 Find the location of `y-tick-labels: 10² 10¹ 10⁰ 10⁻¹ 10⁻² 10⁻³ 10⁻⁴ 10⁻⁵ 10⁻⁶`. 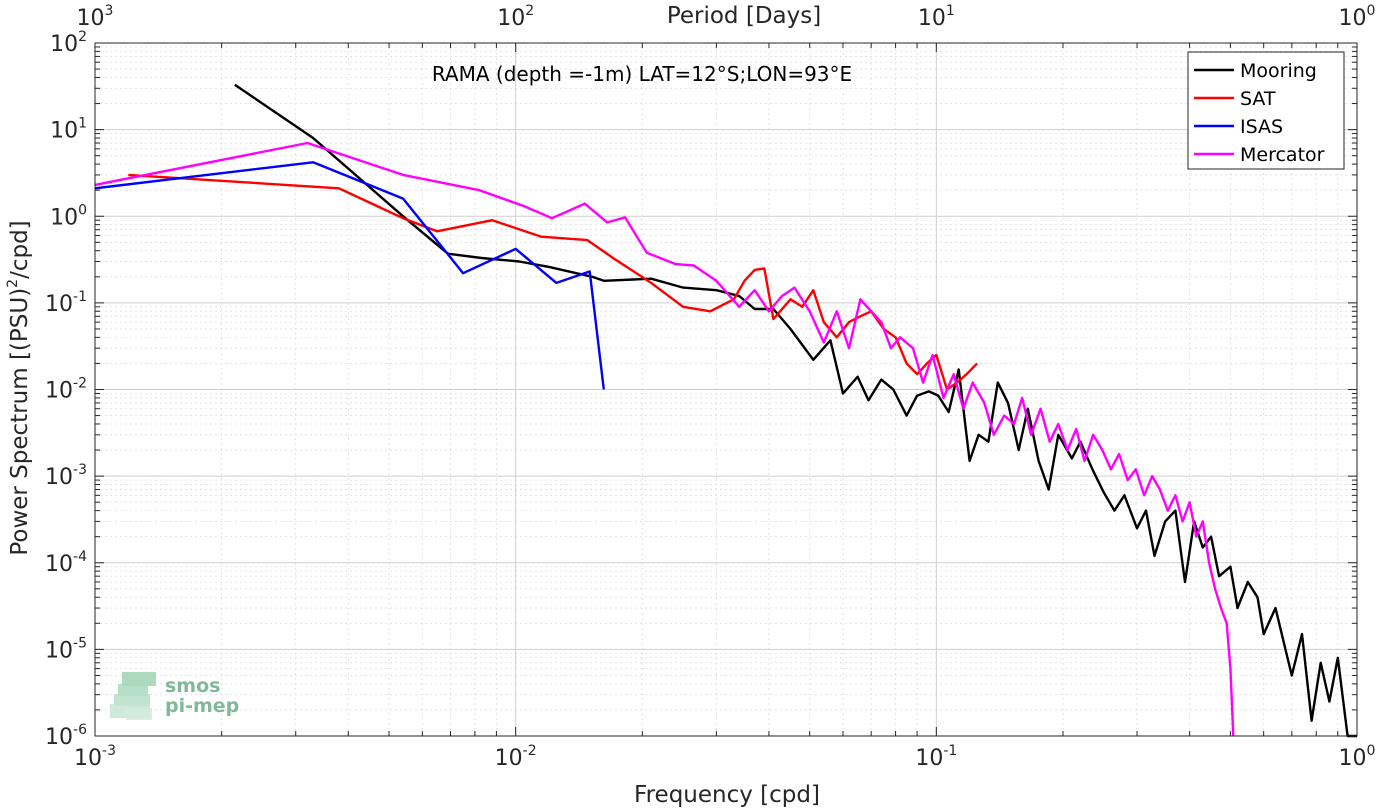

y-tick-labels: 10² 10¹ 10⁰ 10⁻¹ 10⁻² 10⁻³ 10⁻⁴ 10⁻⁵ 10⁻⁶ is located at coordinates (66, 389).